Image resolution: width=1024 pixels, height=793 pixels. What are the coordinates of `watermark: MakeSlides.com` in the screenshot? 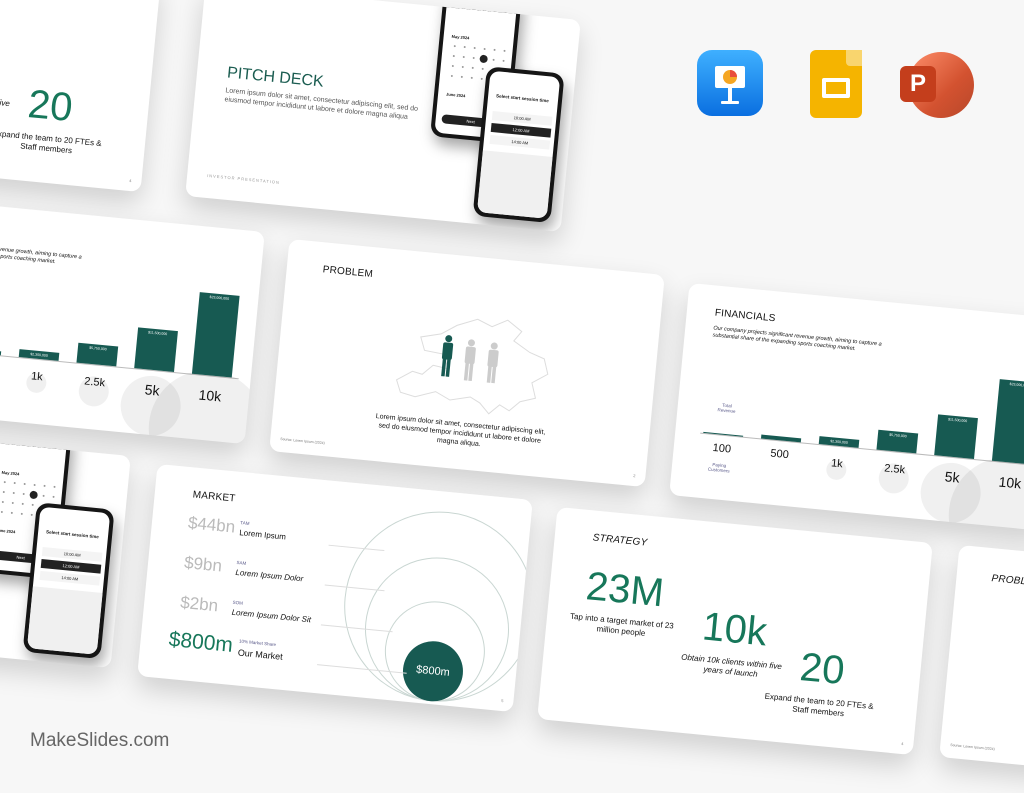 It's located at (100, 740).